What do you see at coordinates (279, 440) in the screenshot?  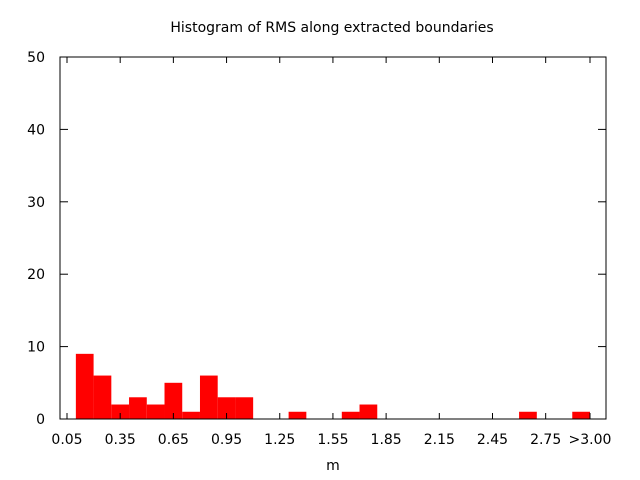 I see `x-tick-label: 1.25` at bounding box center [279, 440].